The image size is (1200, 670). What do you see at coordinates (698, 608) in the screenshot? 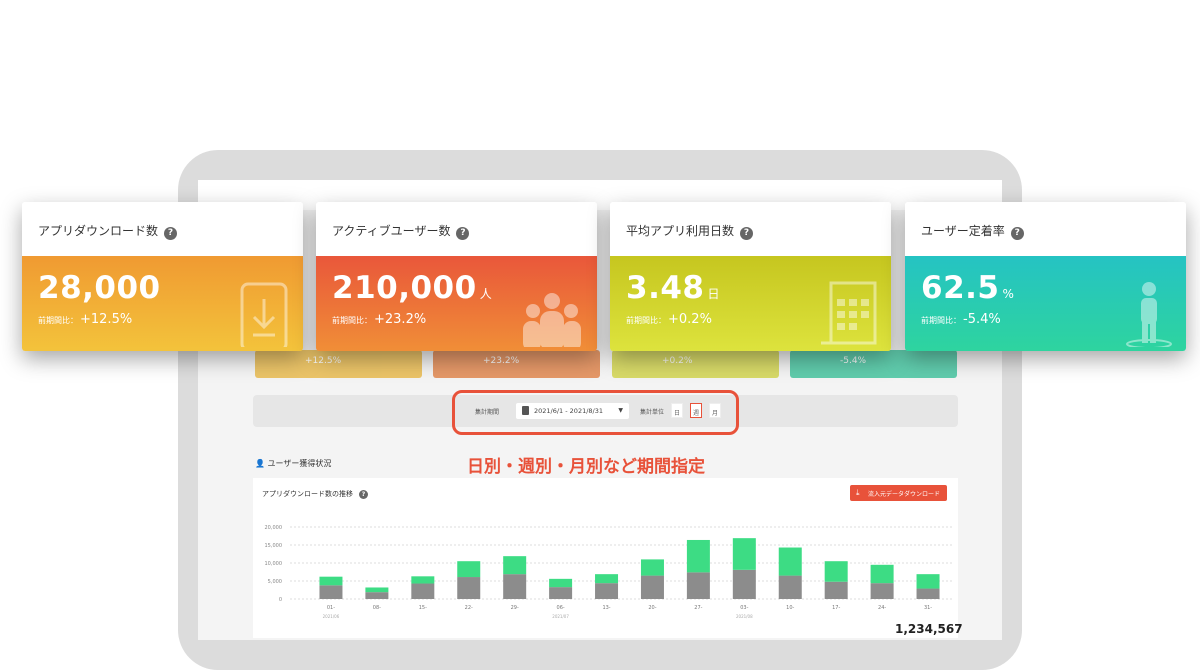
I see `x-tick-label: 27-` at bounding box center [698, 608].